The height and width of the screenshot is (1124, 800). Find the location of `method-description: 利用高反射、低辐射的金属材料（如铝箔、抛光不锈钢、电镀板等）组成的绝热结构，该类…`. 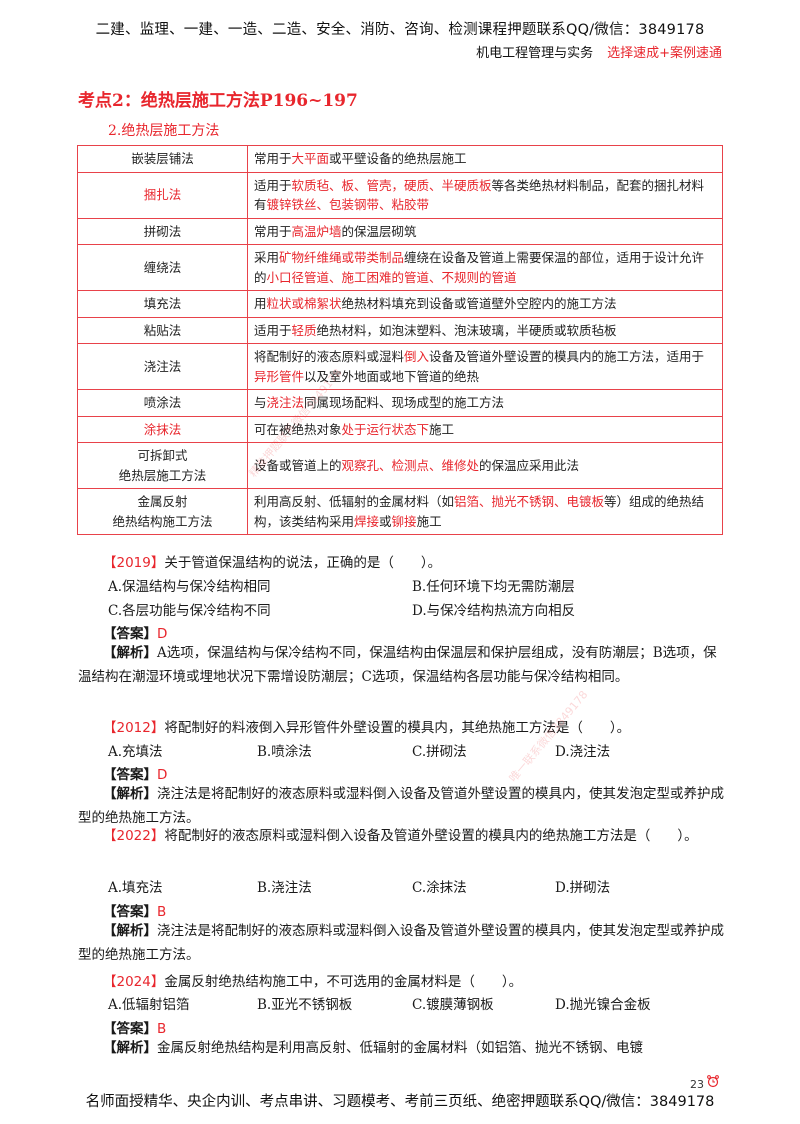

method-description: 利用高反射、低辐射的金属材料（如铝箔、抛光不锈钢、电镀板等）组成的绝热结构，该类… is located at coordinates (485, 511).